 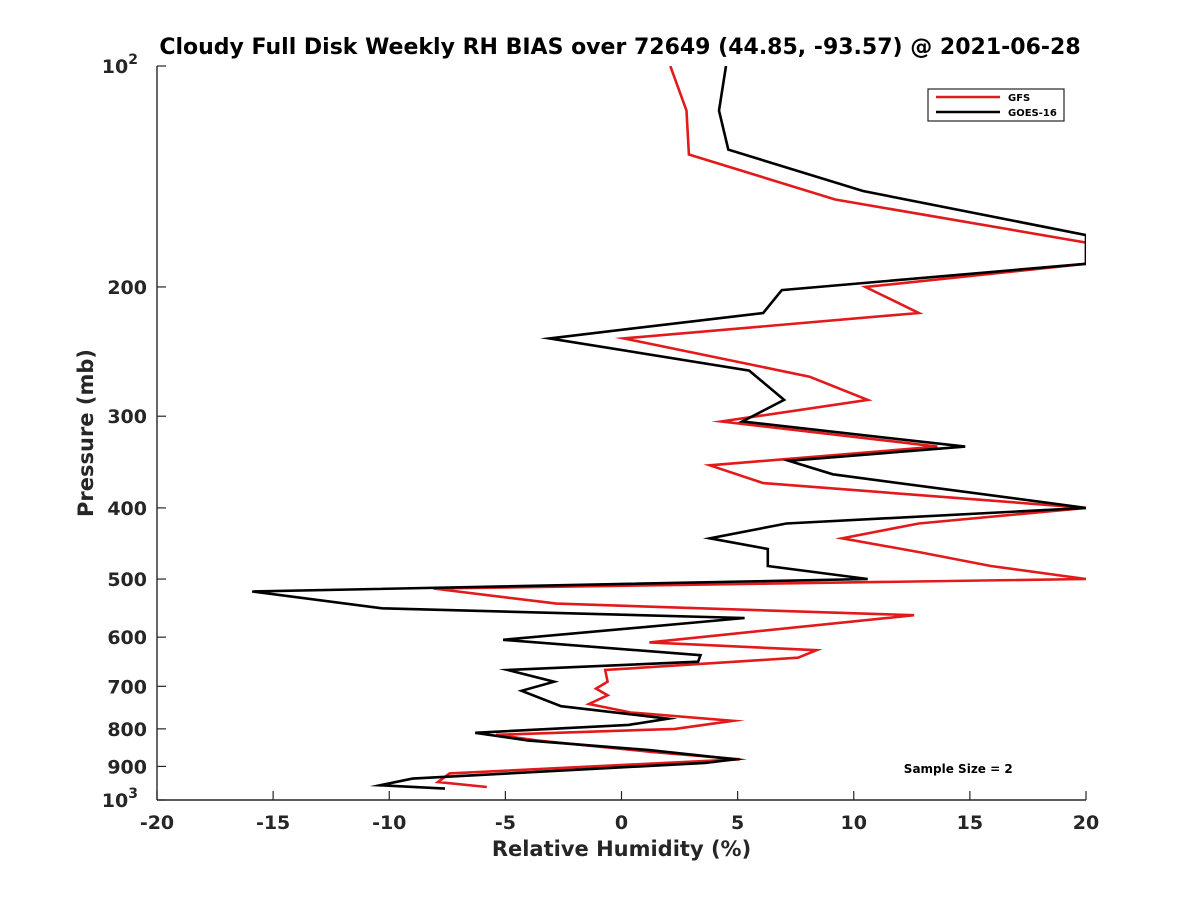 What do you see at coordinates (127, 730) in the screenshot?
I see `y-tick-label: 800` at bounding box center [127, 730].